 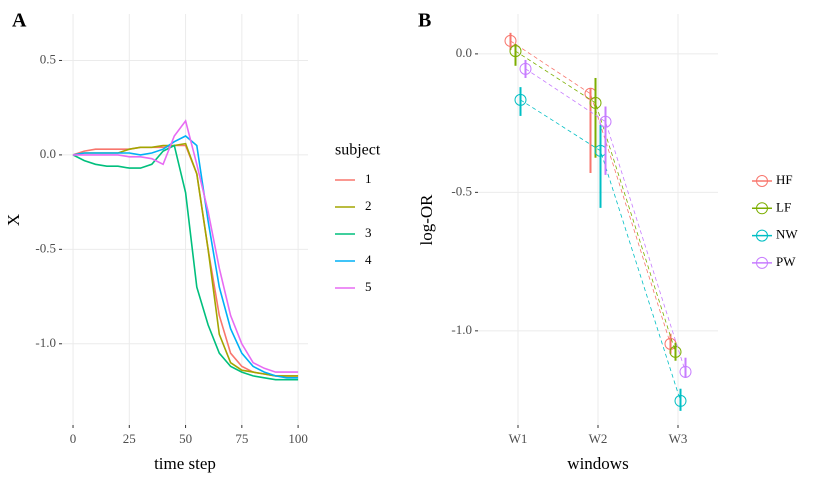 What do you see at coordinates (368, 178) in the screenshot?
I see `legend-label: 1` at bounding box center [368, 178].